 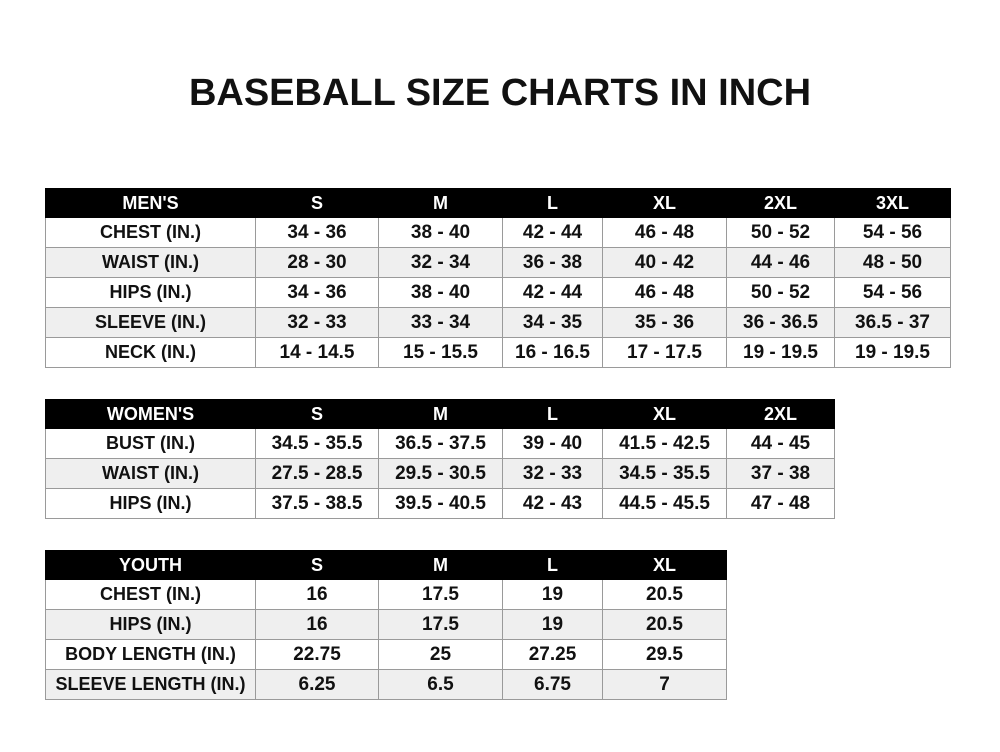 I want to click on size-value: 19, so click(x=552, y=624).